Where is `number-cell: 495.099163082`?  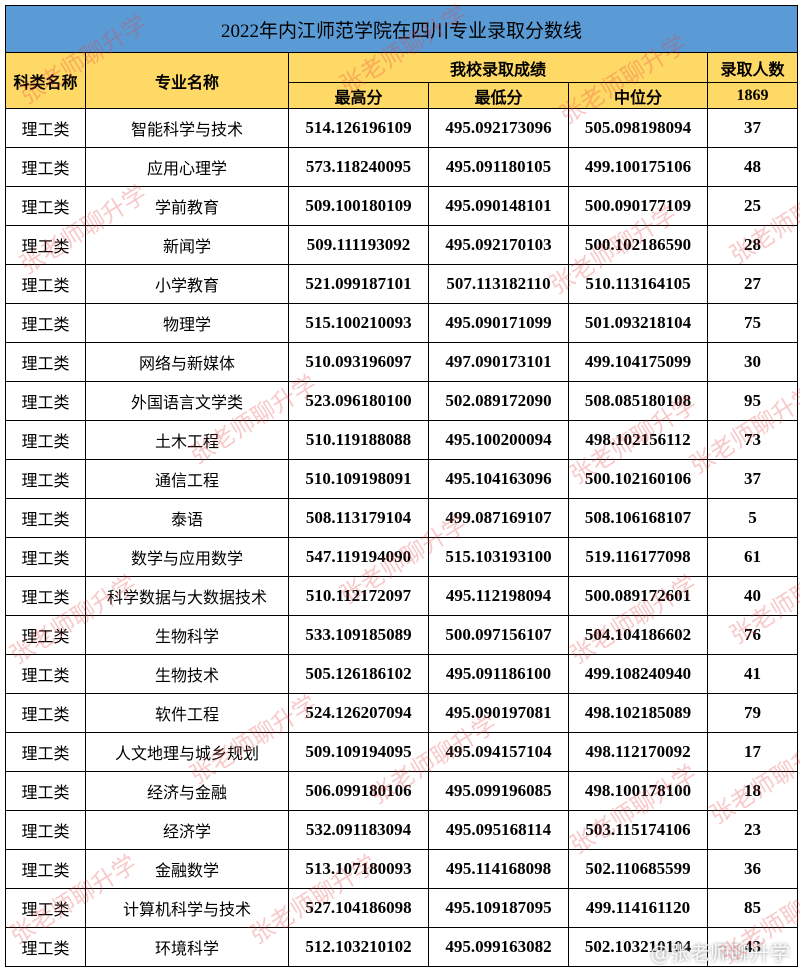
number-cell: 495.099163082 is located at coordinates (498, 947).